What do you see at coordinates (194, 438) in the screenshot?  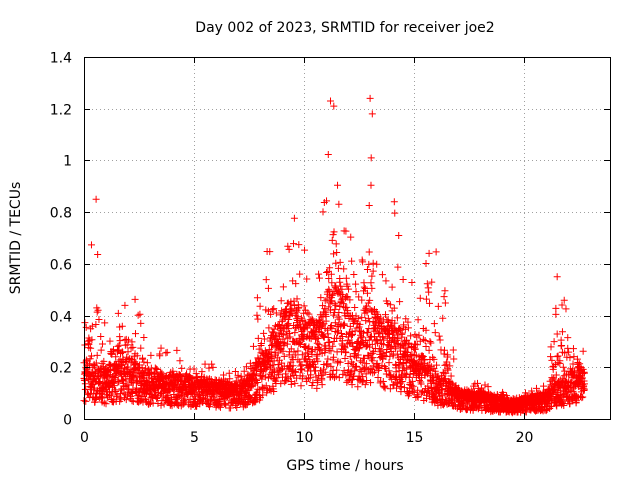 I see `x-tick-label: 5` at bounding box center [194, 438].